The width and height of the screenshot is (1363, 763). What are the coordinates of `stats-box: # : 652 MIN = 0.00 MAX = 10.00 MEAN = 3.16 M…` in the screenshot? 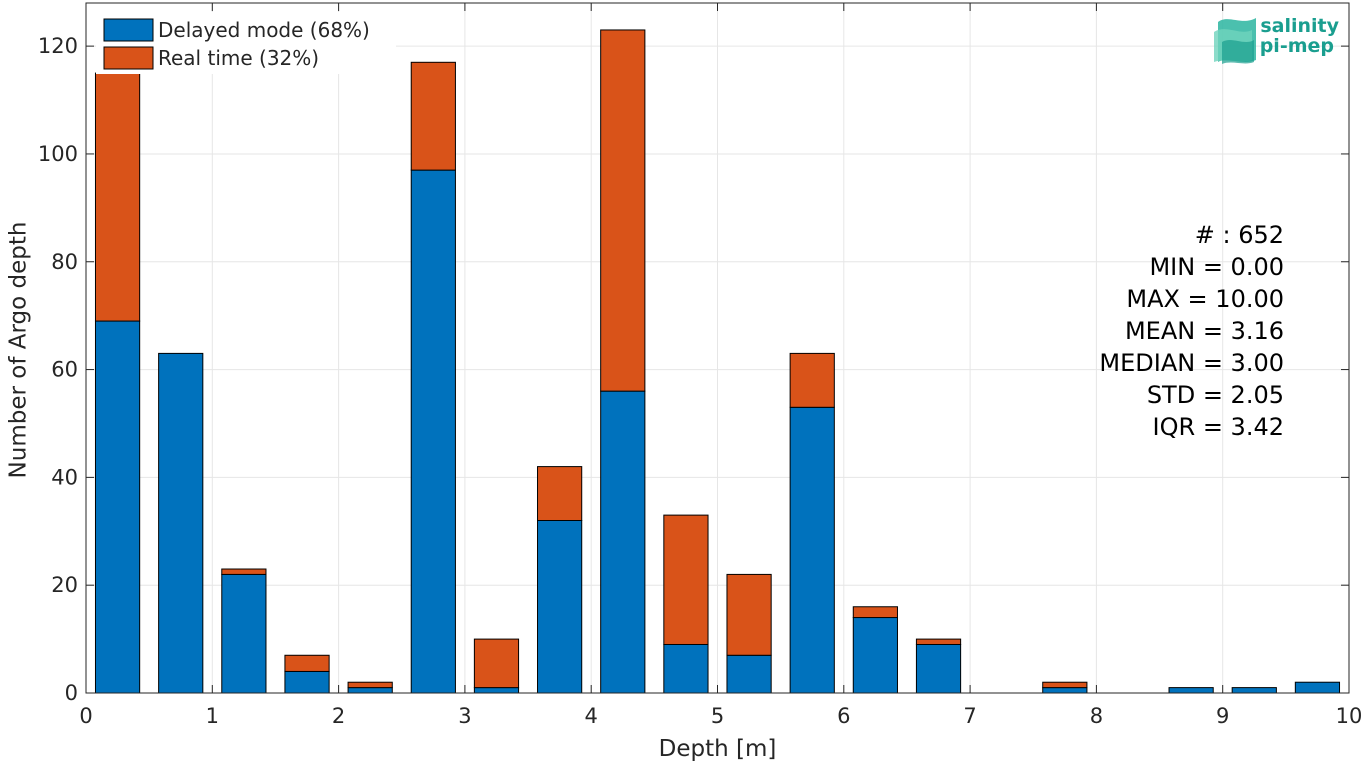 It's located at (1191, 331).